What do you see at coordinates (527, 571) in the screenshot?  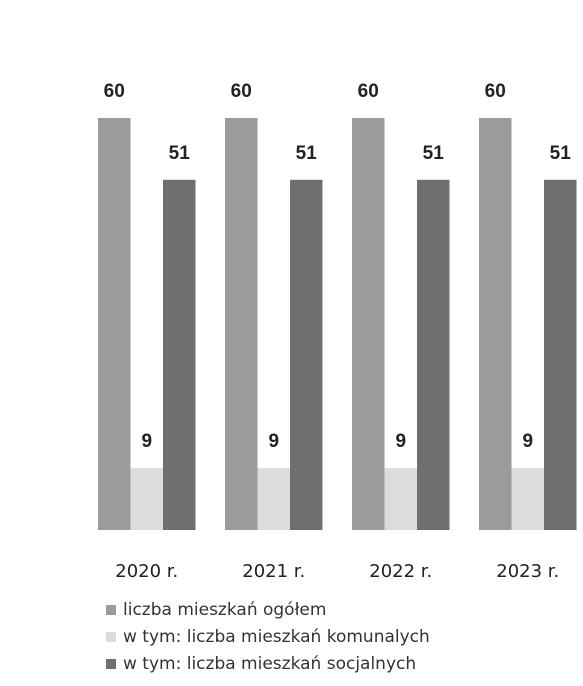 I see `x-tick-label: 2023 r.` at bounding box center [527, 571].